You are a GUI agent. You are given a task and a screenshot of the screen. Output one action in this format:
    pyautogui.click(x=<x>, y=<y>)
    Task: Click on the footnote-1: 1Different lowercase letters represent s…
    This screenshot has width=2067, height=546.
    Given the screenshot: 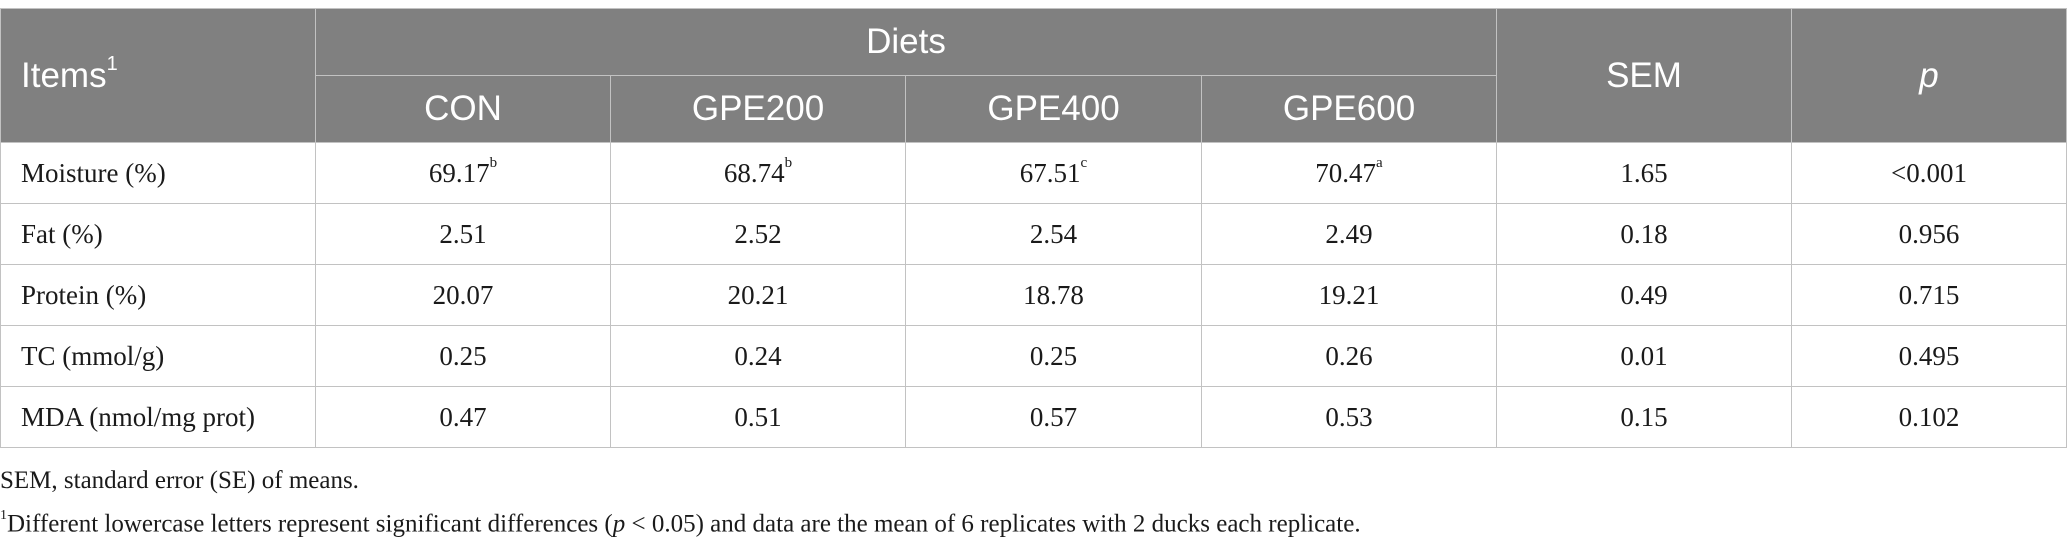 What is the action you would take?
    pyautogui.click(x=1030, y=519)
    